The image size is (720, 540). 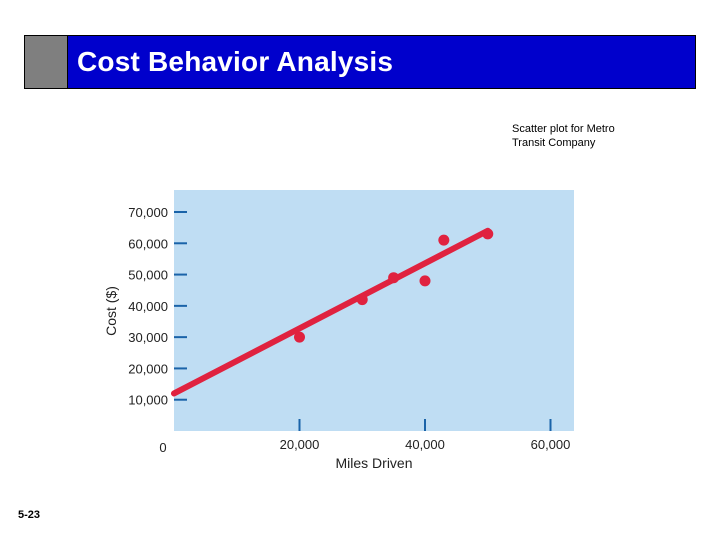 I want to click on page-title: Cost Behavior Analysis, so click(x=235, y=61).